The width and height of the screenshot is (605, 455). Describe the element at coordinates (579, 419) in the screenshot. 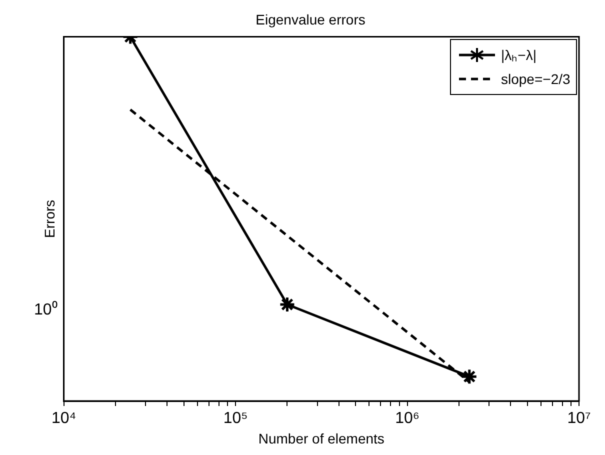

I see `x-tick-label: 10⁷` at that location.